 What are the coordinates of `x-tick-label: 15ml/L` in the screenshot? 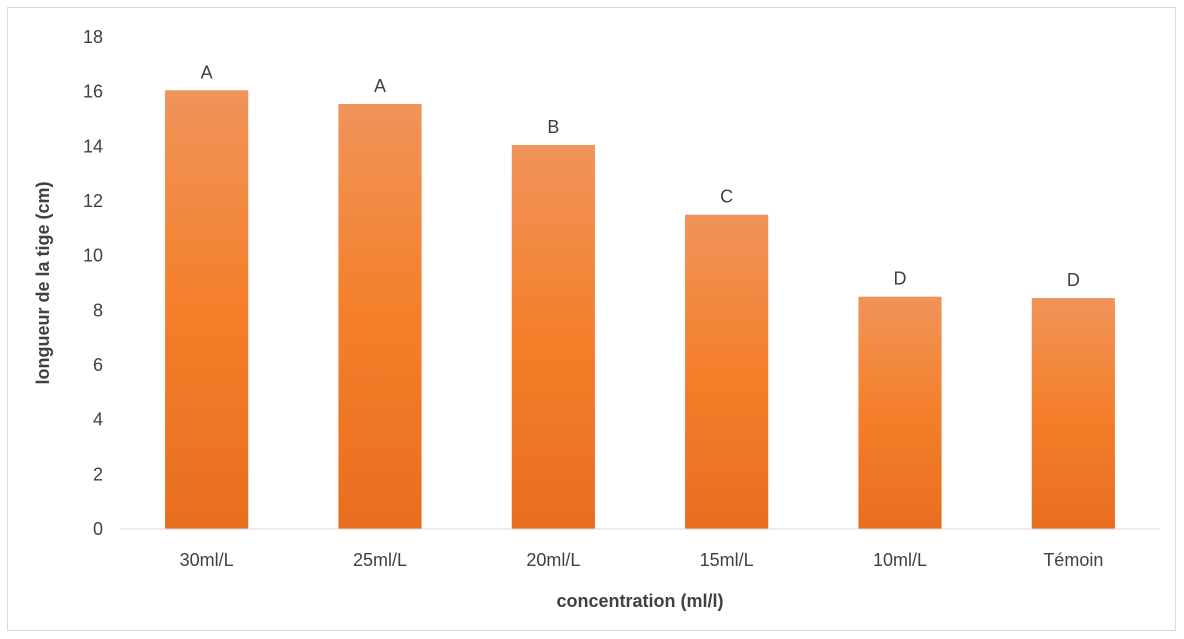 It's located at (727, 560).